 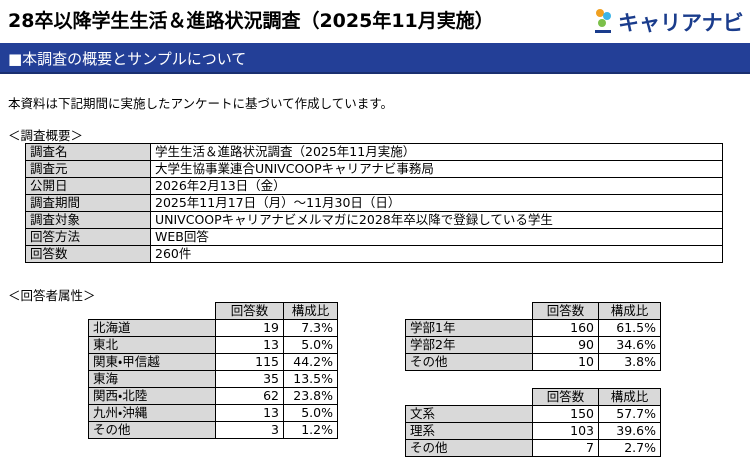 I want to click on cell: 九州・沖縄, so click(x=152, y=413).